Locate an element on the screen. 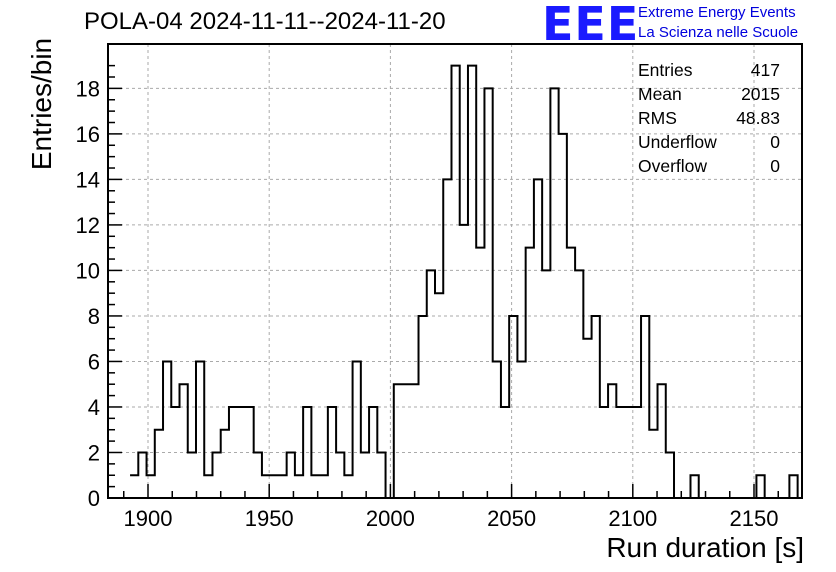  eee-logo: EEE is located at coordinates (591, 25).